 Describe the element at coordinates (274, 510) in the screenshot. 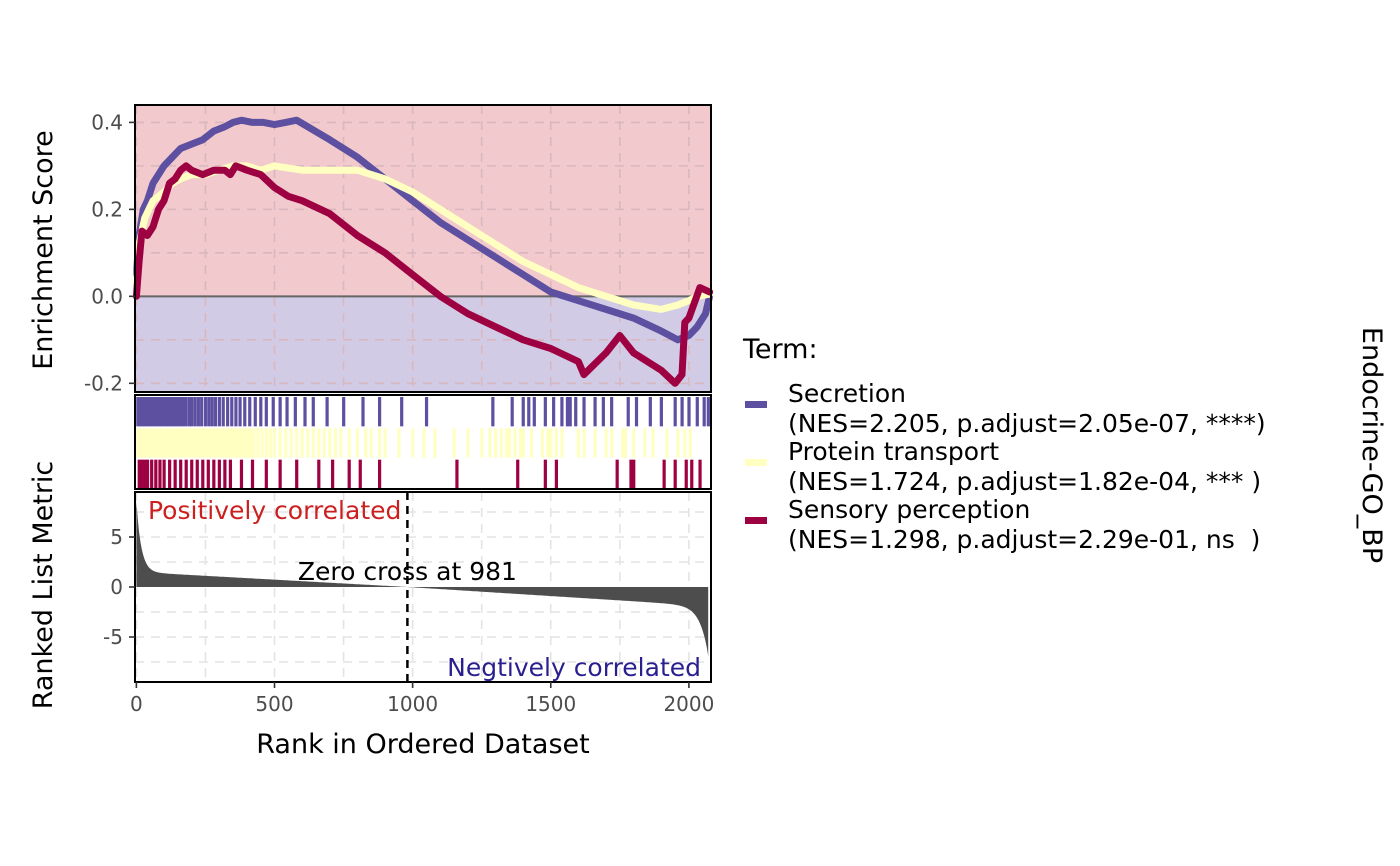

I see `positively-correlated-label: Positively correlated` at that location.